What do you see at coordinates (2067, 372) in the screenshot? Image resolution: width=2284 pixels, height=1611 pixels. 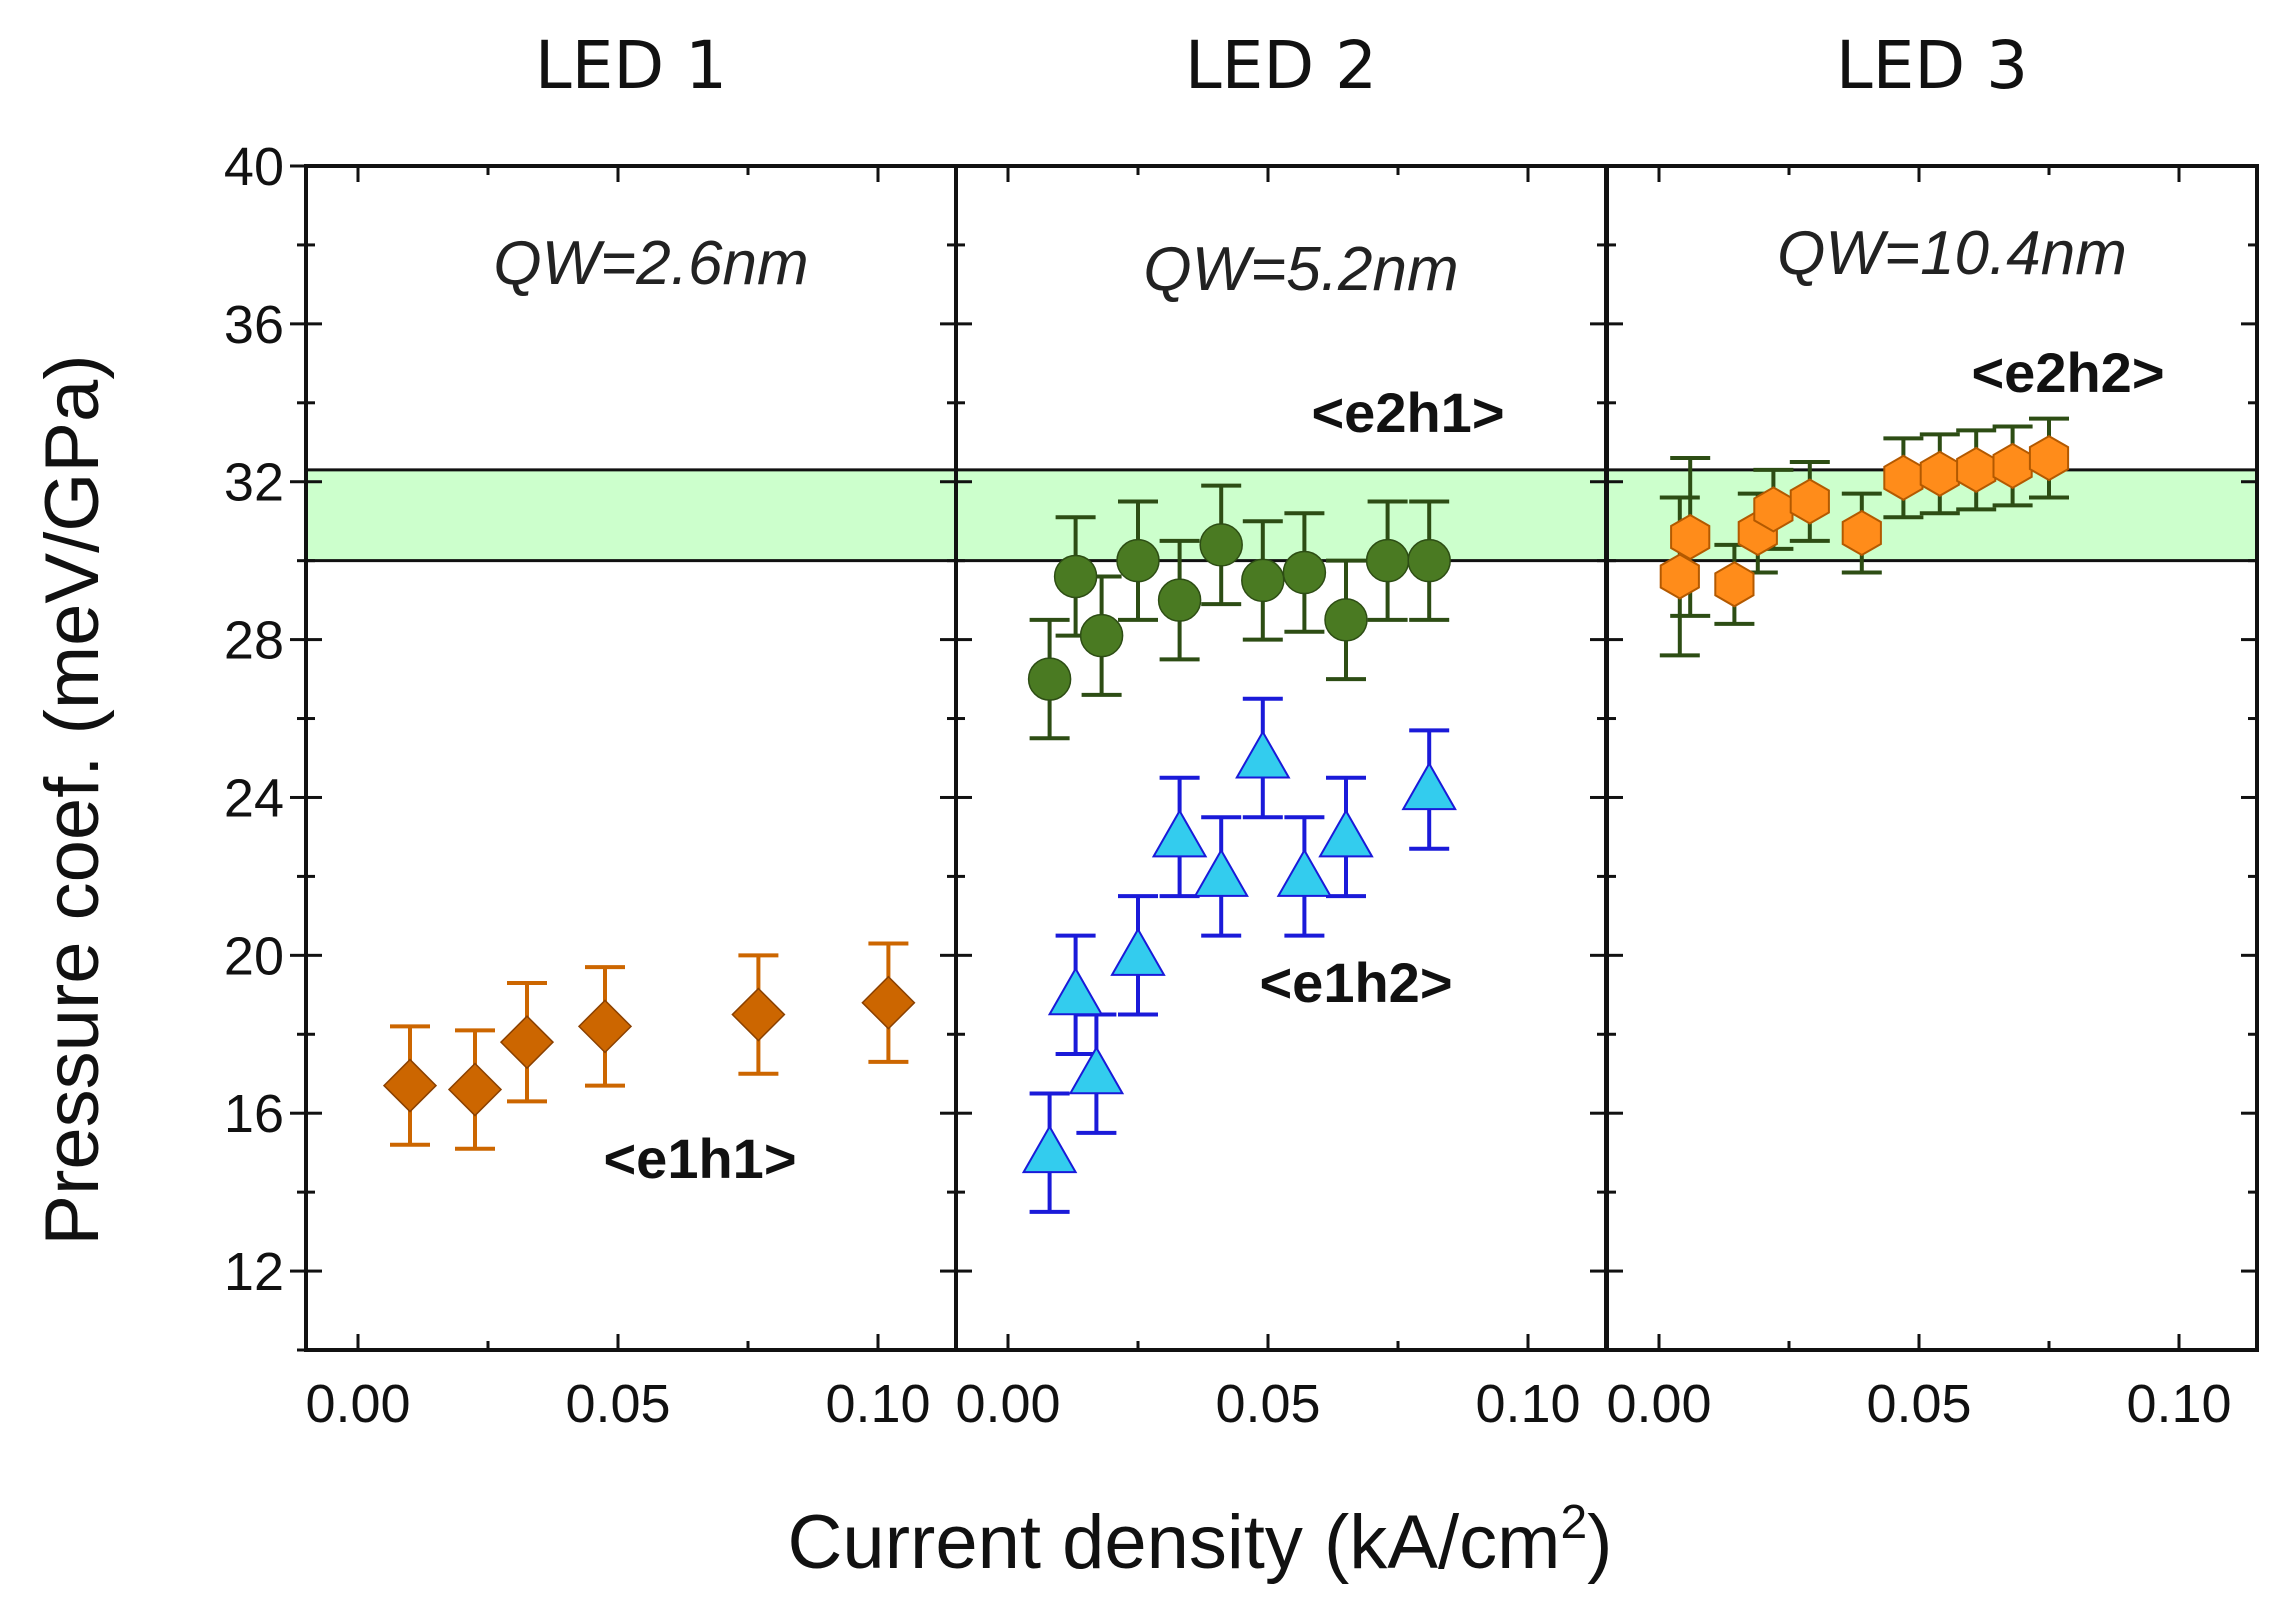 I see `series-label: <e2h2>` at bounding box center [2067, 372].